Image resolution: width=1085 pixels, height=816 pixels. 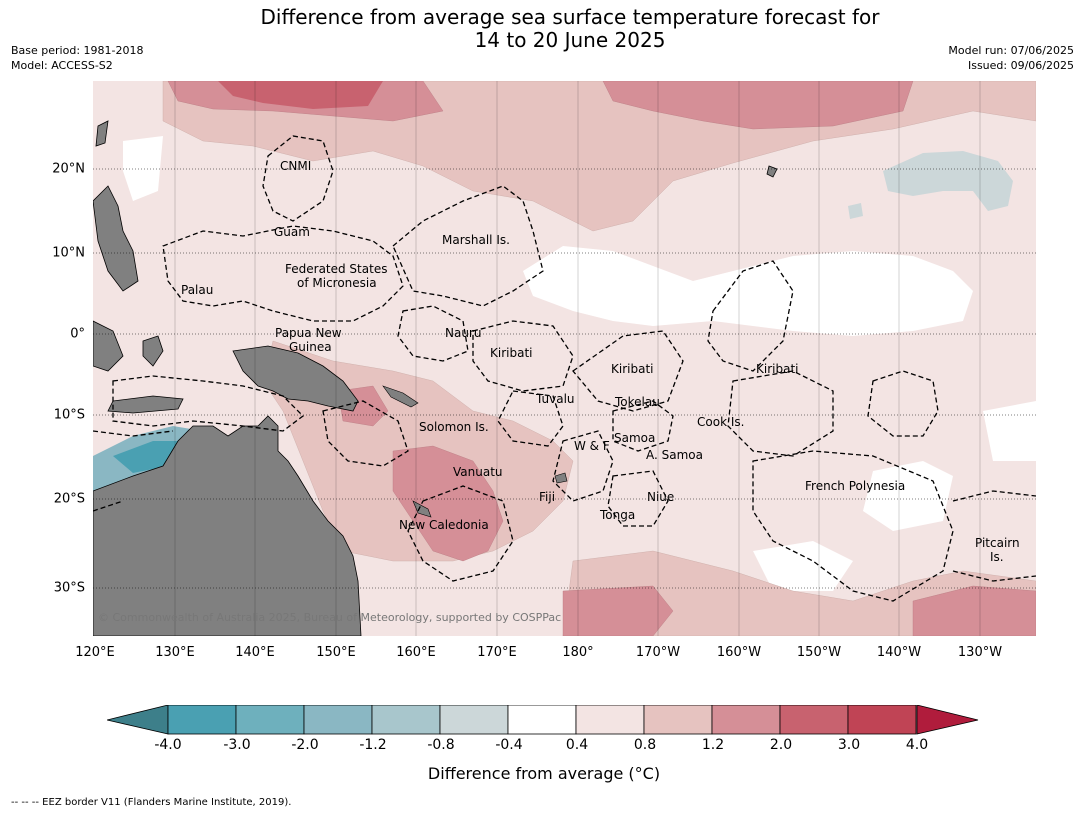 I want to click on label-guam: Guam, so click(x=292, y=232).